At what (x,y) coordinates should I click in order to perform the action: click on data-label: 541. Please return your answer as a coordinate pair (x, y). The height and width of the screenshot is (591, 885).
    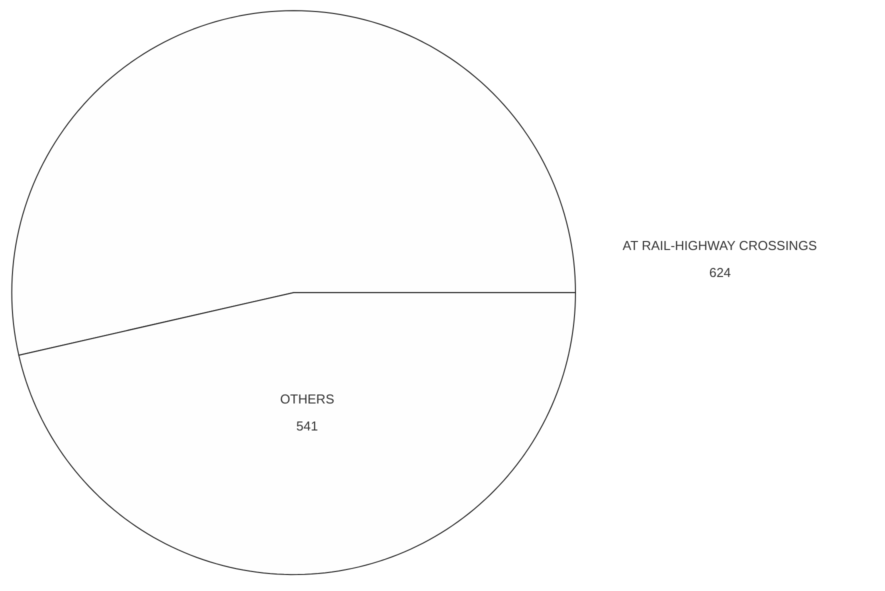
    Looking at the image, I should click on (307, 426).